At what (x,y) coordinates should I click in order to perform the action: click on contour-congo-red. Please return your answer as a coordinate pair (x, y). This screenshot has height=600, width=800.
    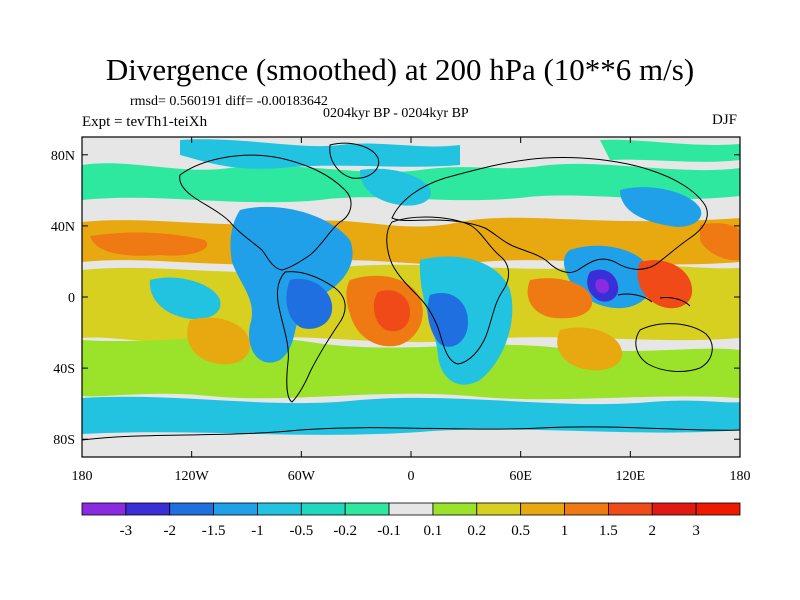
    Looking at the image, I should click on (391, 311).